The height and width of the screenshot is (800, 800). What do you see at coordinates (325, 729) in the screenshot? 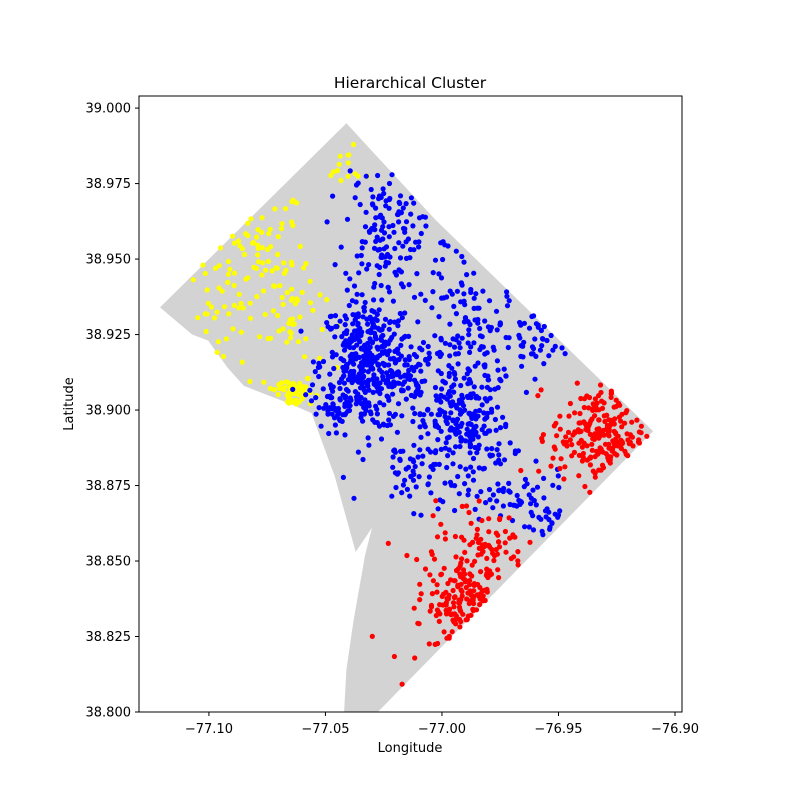
I see `x-tick-label: −77.05` at bounding box center [325, 729].